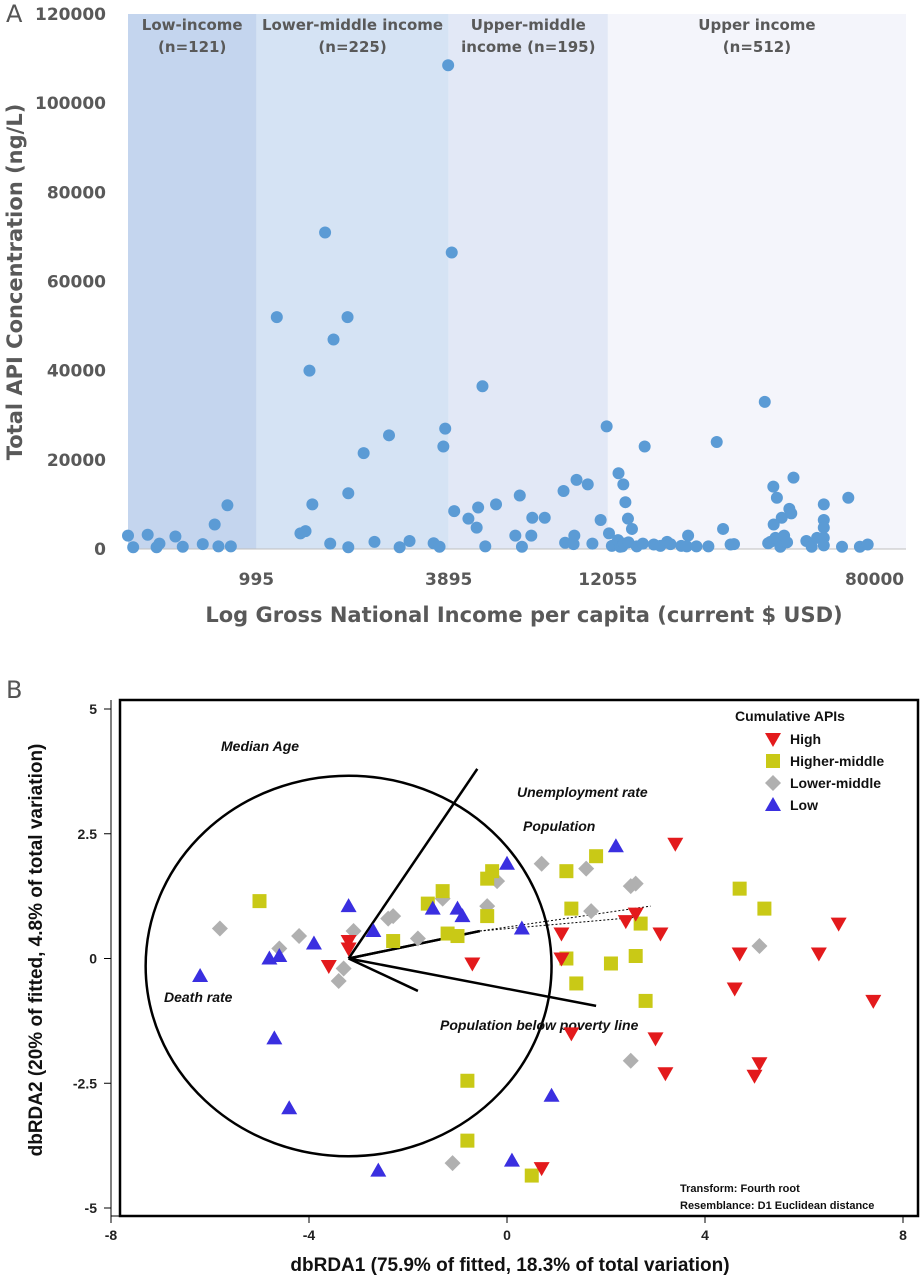 The image size is (923, 1279). Describe the element at coordinates (257, 580) in the screenshot. I see `x-tick-label: 995` at that location.